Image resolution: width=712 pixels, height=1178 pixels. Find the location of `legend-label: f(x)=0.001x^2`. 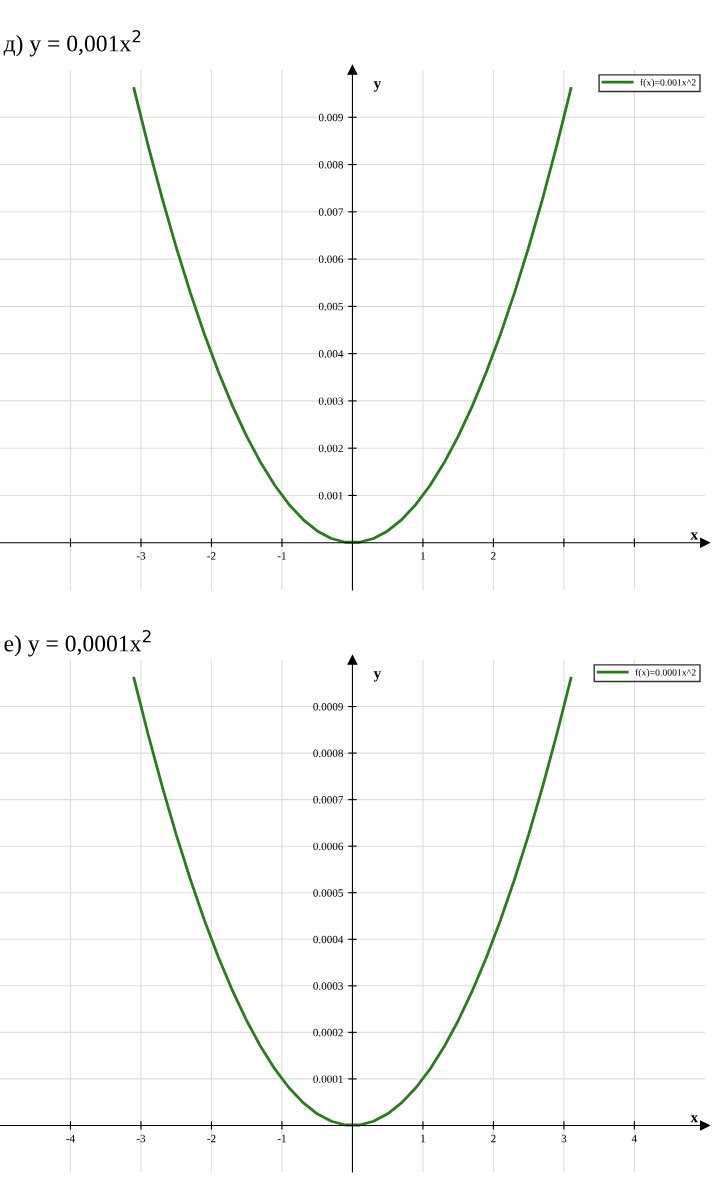

legend-label: f(x)=0.001x^2 is located at coordinates (668, 83).